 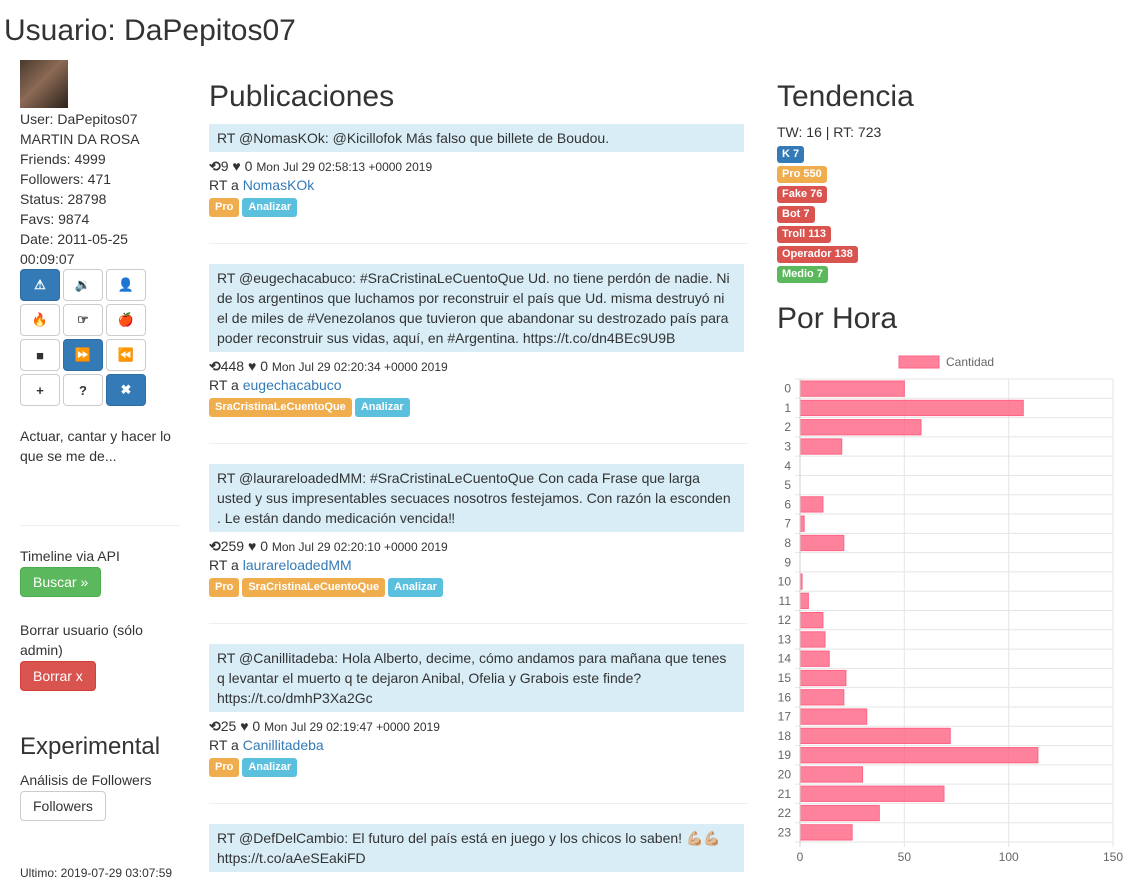 I want to click on tweet-date: Mon Jul 29 02:20:10 +0000 2019, so click(x=359, y=547).